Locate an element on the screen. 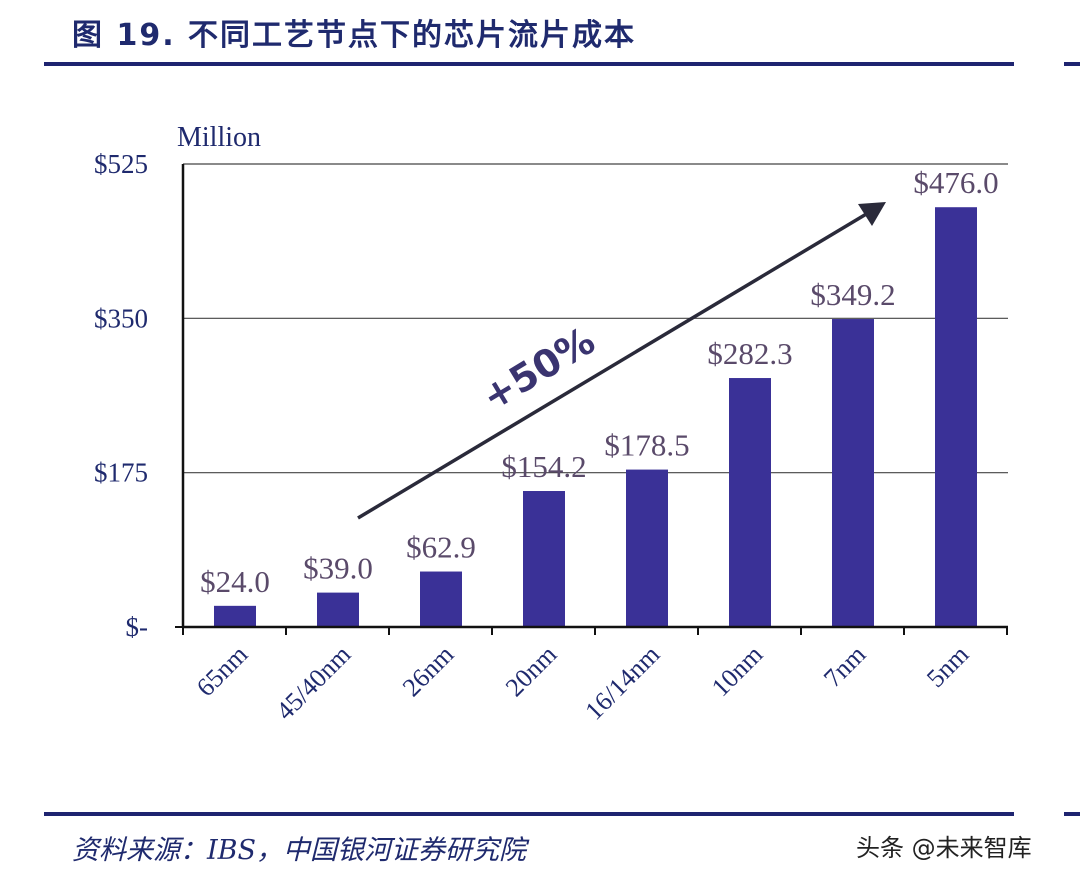 The height and width of the screenshot is (880, 1080). y-tick-labels: $- $175 $350 $525 is located at coordinates (121, 395).